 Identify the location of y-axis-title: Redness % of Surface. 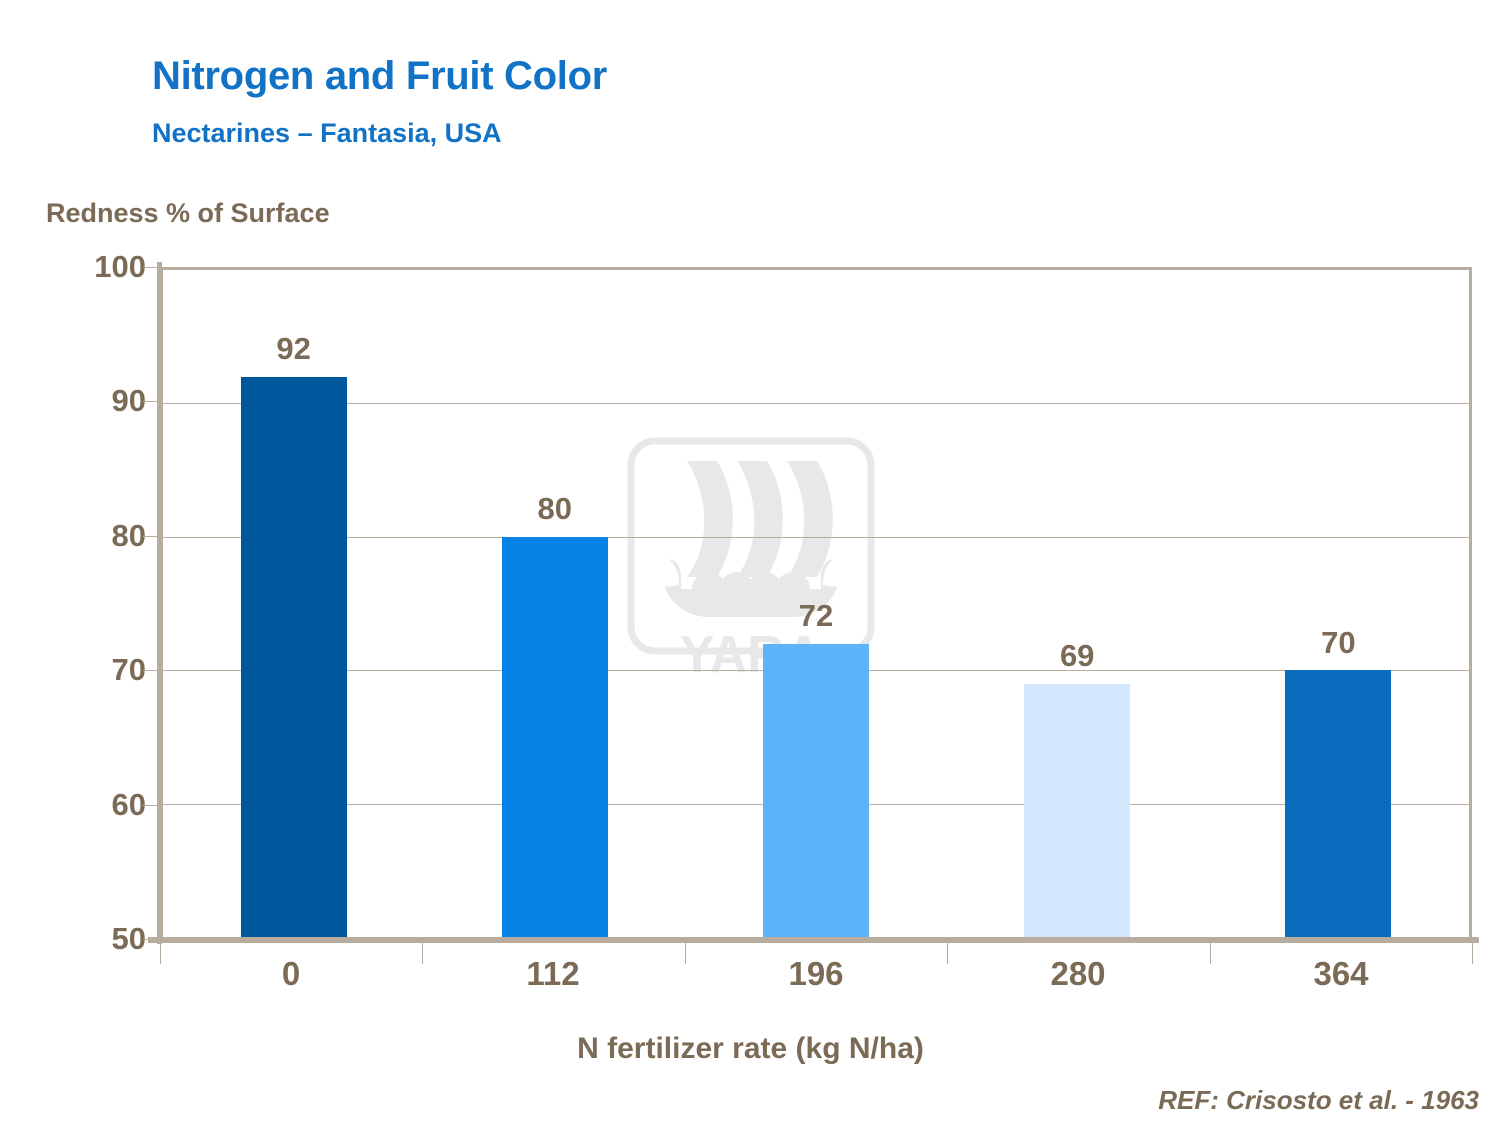
(188, 213).